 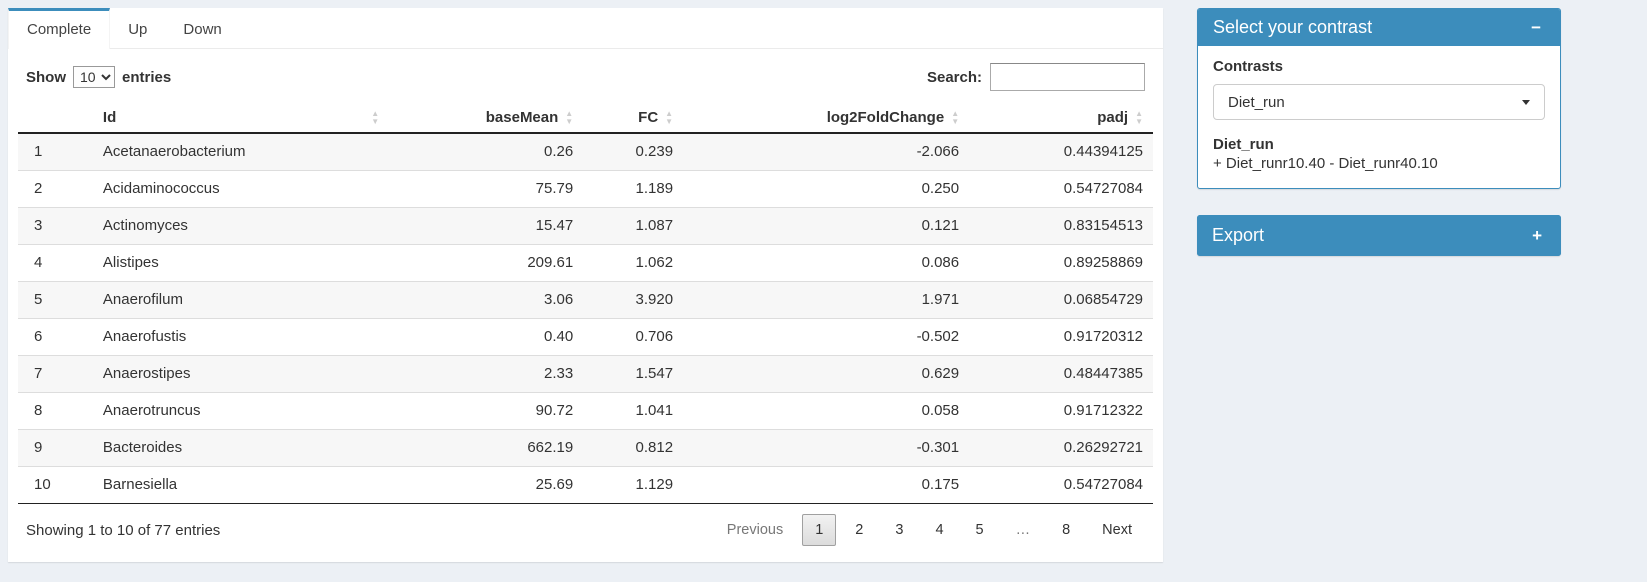 What do you see at coordinates (147, 77) in the screenshot?
I see `entries-label: entries` at bounding box center [147, 77].